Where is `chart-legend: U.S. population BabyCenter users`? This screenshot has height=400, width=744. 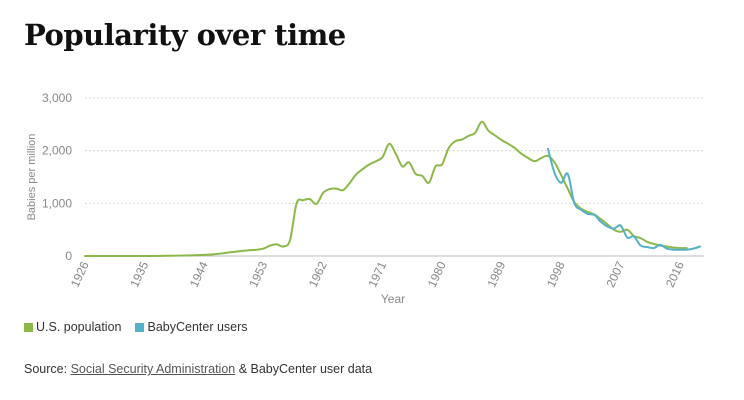
chart-legend: U.S. population BabyCenter users is located at coordinates (136, 327).